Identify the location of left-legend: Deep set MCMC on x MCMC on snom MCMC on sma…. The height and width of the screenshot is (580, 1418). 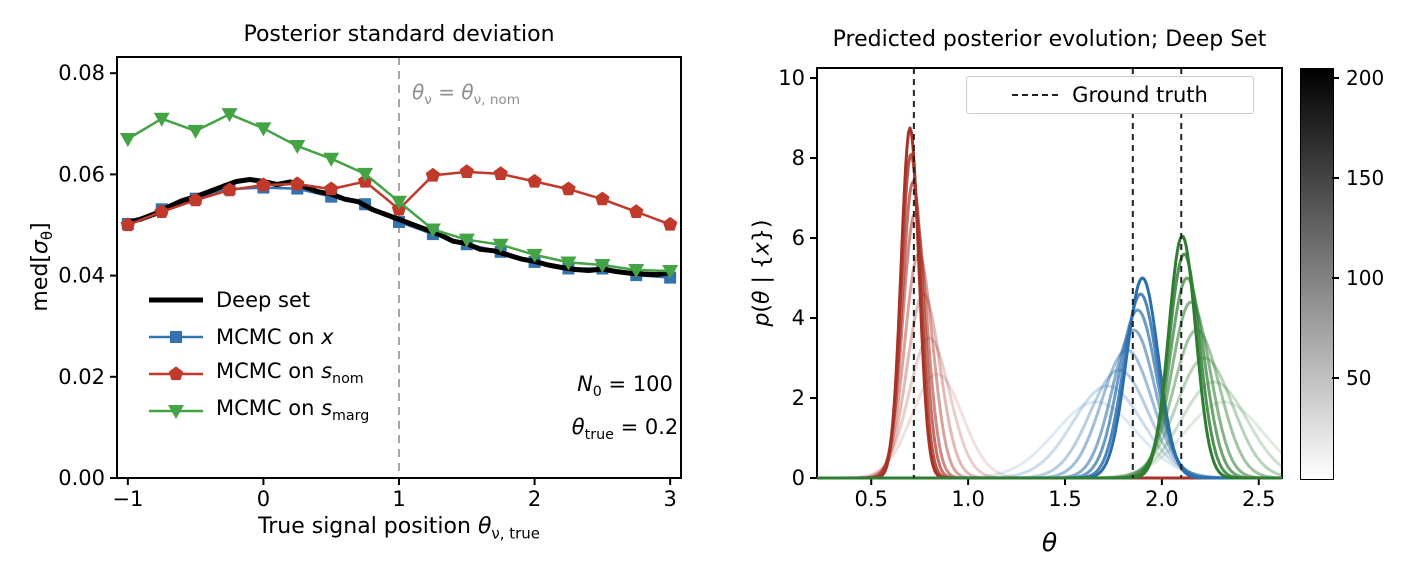
(258, 355).